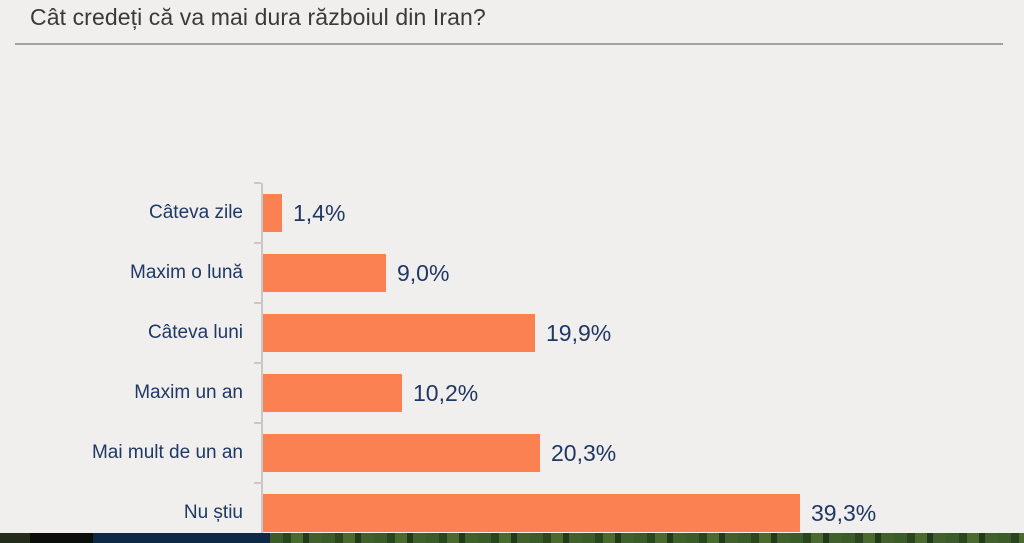 The width and height of the screenshot is (1024, 543). What do you see at coordinates (319, 213) in the screenshot?
I see `value-label: 1,4%` at bounding box center [319, 213].